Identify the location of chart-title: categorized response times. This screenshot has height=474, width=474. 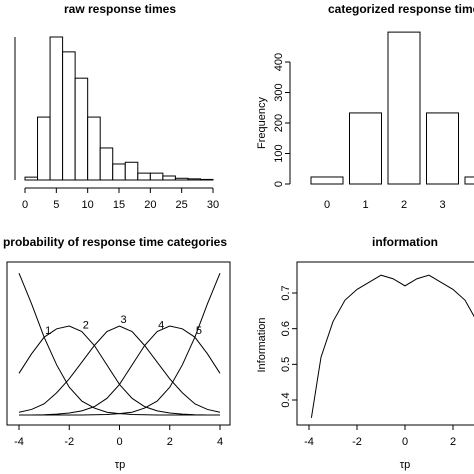
(401, 9).